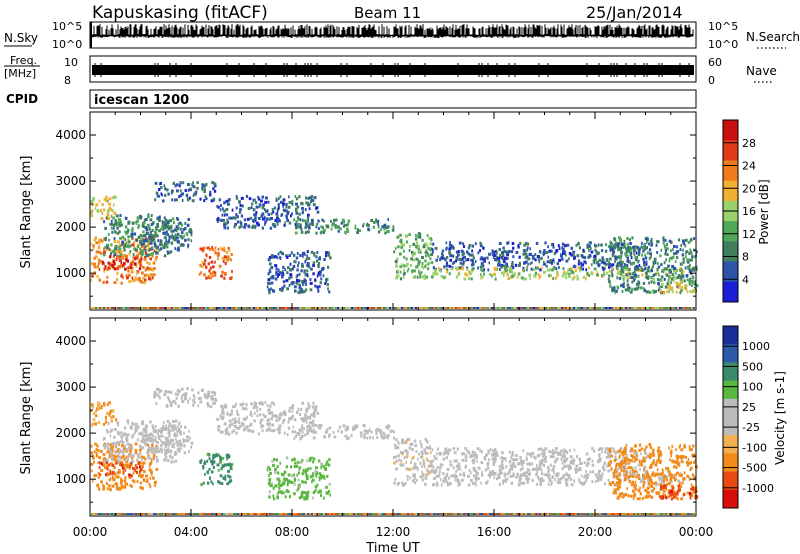 The image size is (800, 554). What do you see at coordinates (402, 35) in the screenshot?
I see `nsky-strip: N.Sky 10^5 10^0 10^5 10^0 N.Search` at bounding box center [402, 35].